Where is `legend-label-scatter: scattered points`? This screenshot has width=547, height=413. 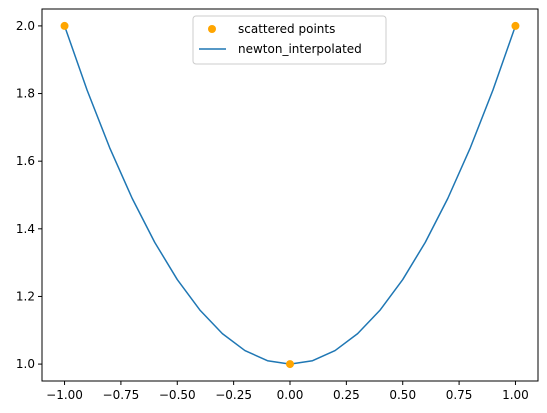 legend-label-scatter: scattered points is located at coordinates (286, 29).